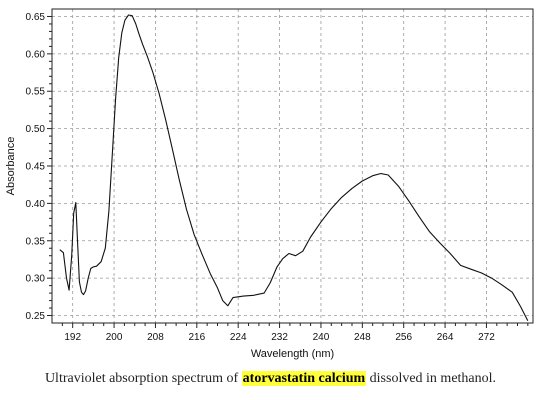 The height and width of the screenshot is (400, 541). What do you see at coordinates (36, 167) in the screenshot?
I see `y-tick-label: 0.45` at bounding box center [36, 167].